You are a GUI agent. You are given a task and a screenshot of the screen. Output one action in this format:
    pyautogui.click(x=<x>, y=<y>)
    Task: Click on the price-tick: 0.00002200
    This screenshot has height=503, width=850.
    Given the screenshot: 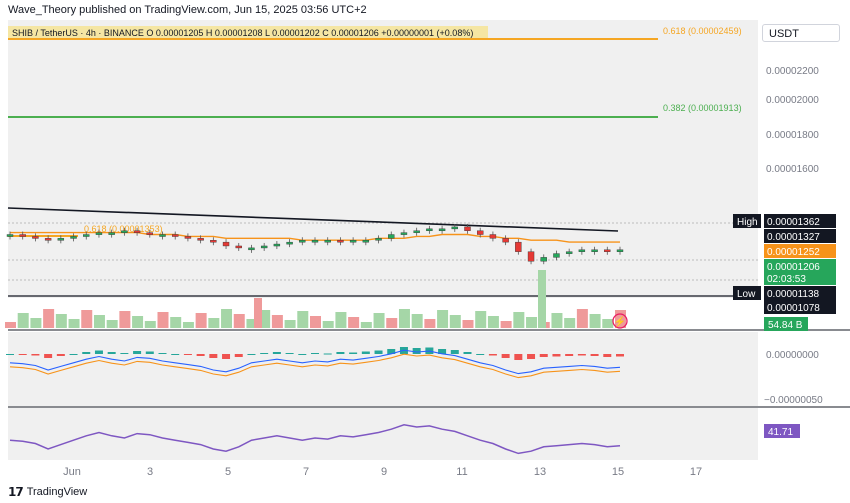 What is the action you would take?
    pyautogui.click(x=792, y=71)
    